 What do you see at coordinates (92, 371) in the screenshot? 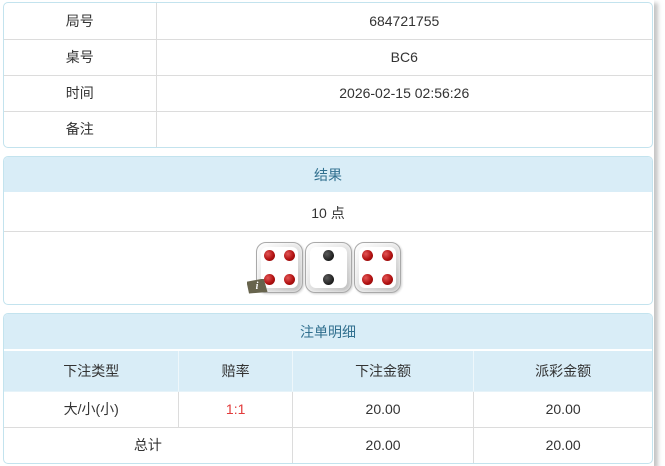
I see `col-header-bet-type: 下注类型` at bounding box center [92, 371].